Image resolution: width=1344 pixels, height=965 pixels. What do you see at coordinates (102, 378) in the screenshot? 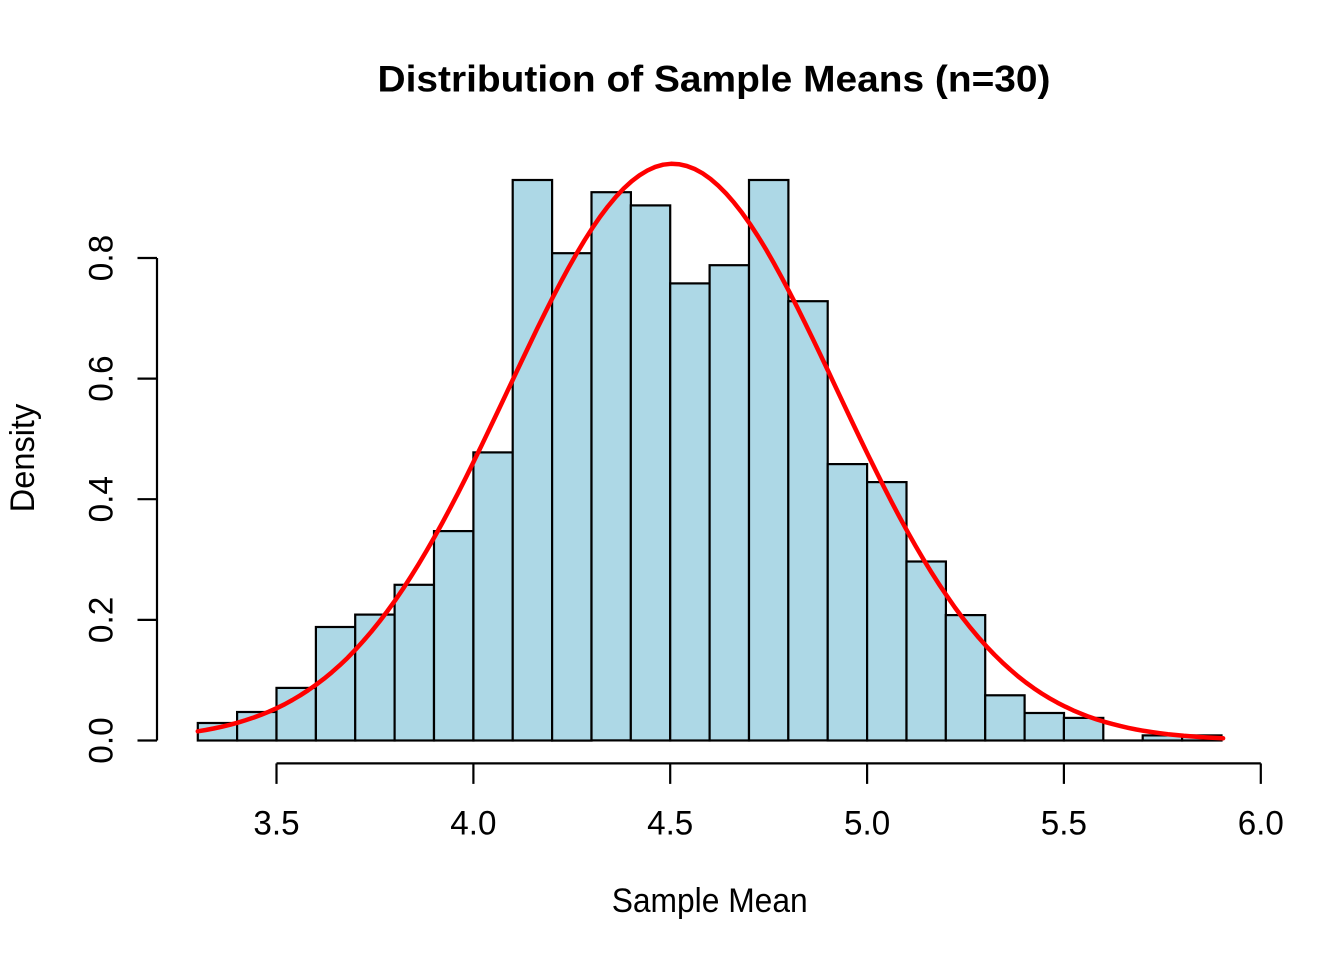
I see `svg-text: 0.6` at bounding box center [102, 378].